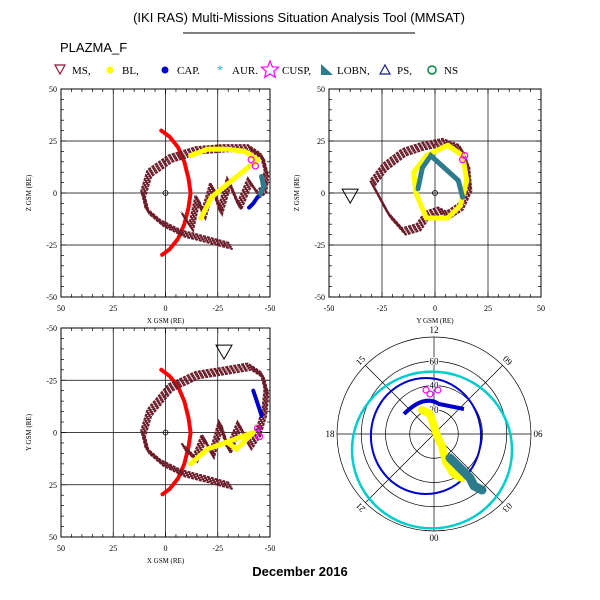  Describe the element at coordinates (353, 71) in the screenshot. I see `legend-label: LOBN,` at that location.